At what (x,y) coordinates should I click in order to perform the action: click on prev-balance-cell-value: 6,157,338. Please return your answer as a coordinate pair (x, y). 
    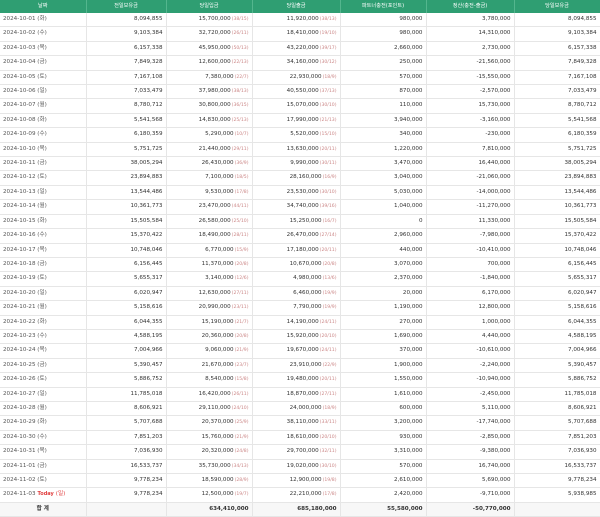
    Looking at the image, I should click on (148, 47).